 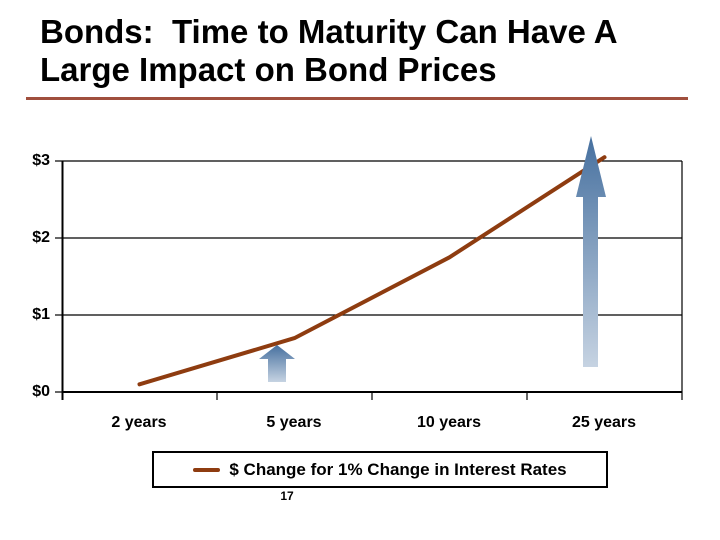 What do you see at coordinates (41, 237) in the screenshot?
I see `y-tick-label-2: $2` at bounding box center [41, 237].